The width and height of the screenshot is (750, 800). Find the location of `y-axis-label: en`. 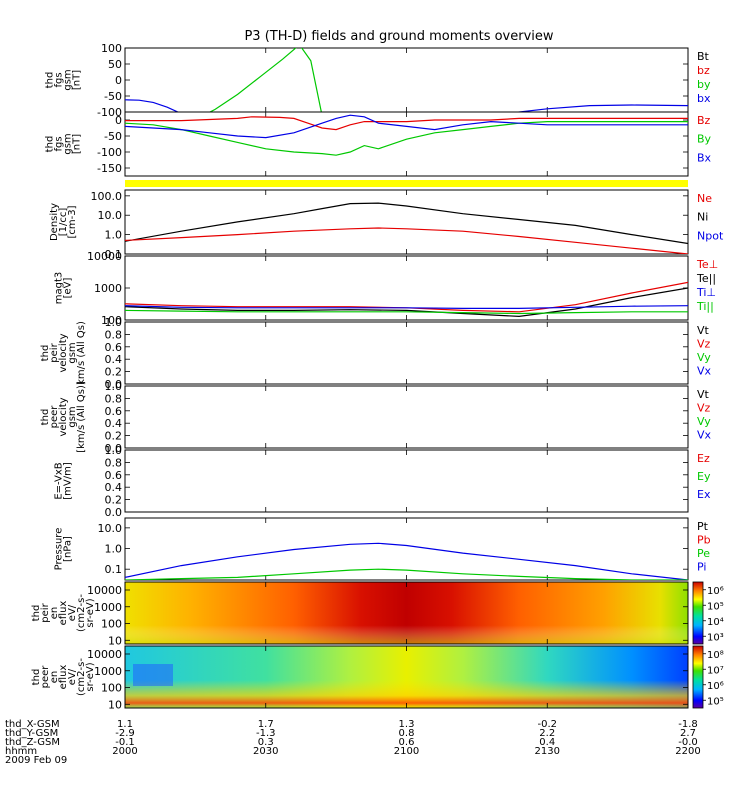

y-axis-label: en is located at coordinates (54, 613).